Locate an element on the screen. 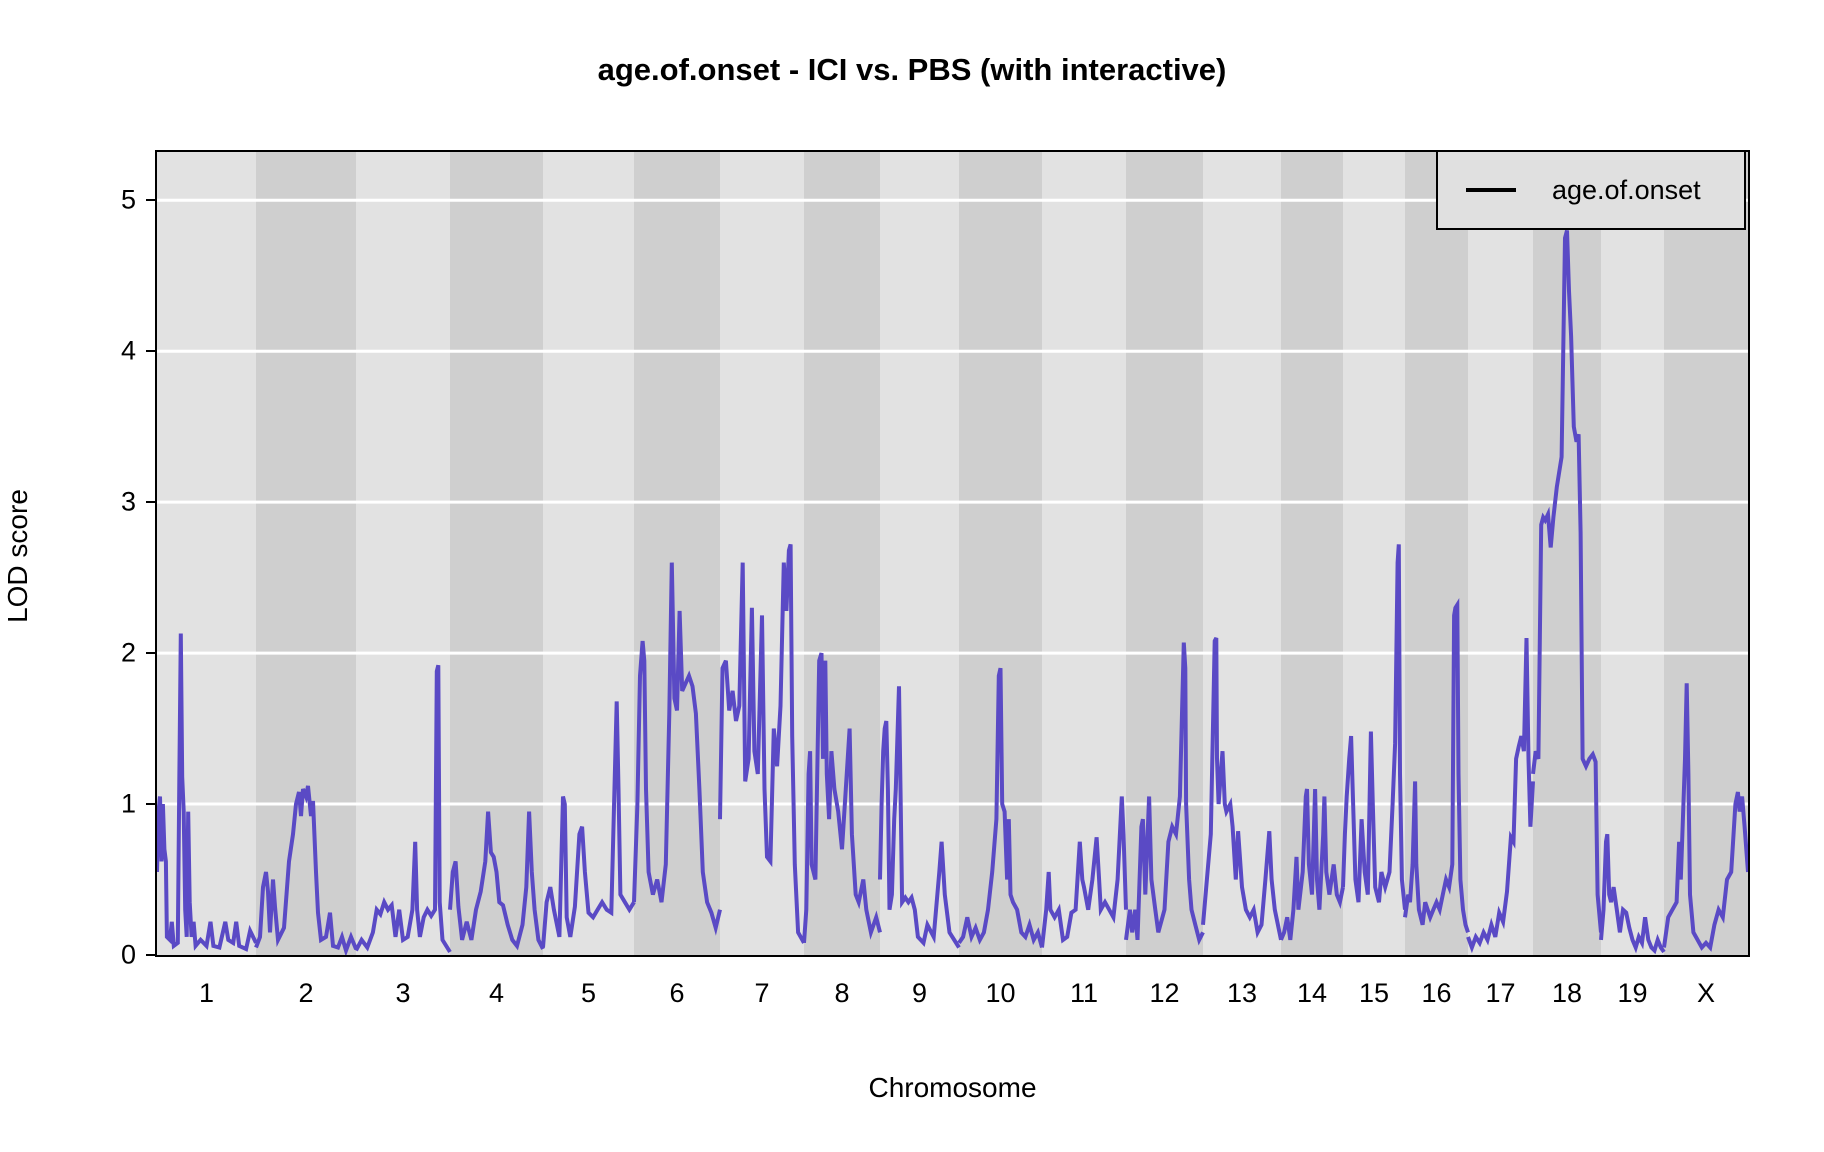 This screenshot has height=1152, width=1824. y-tick-label: 2 is located at coordinates (128, 652).